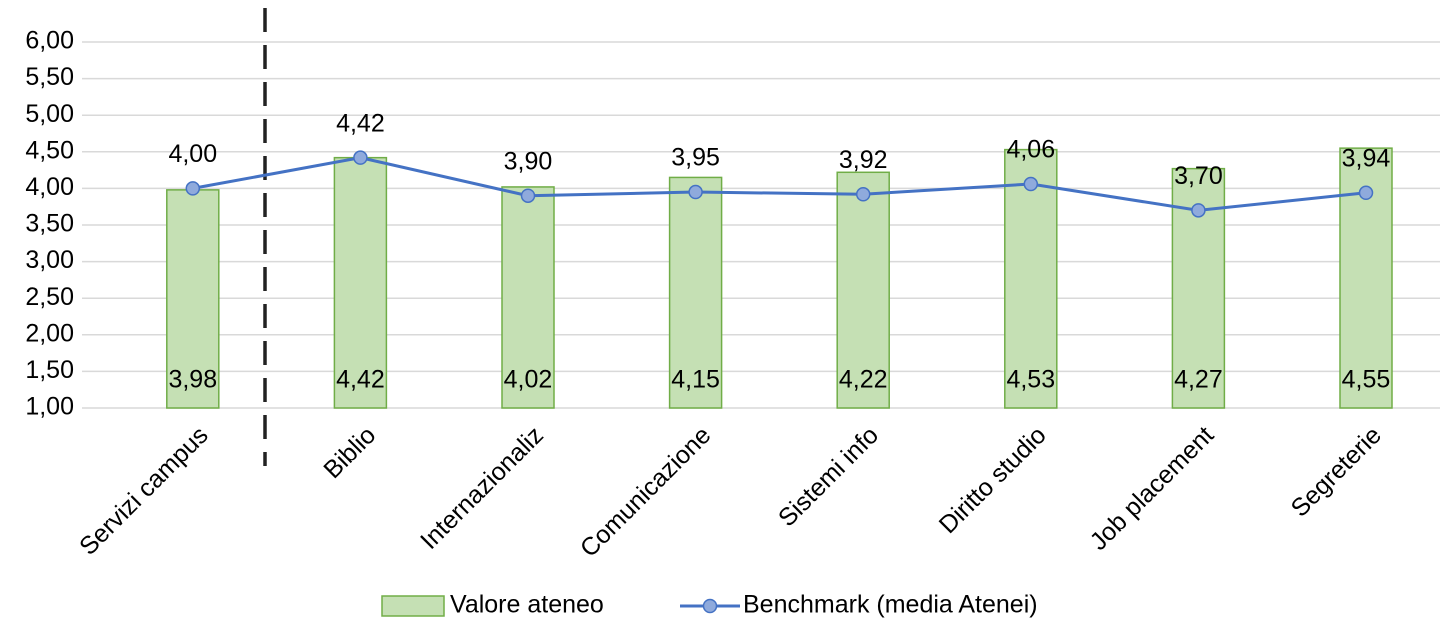 This screenshot has width=1440, height=633. I want to click on bar-value-label: 4,42, so click(360, 380).